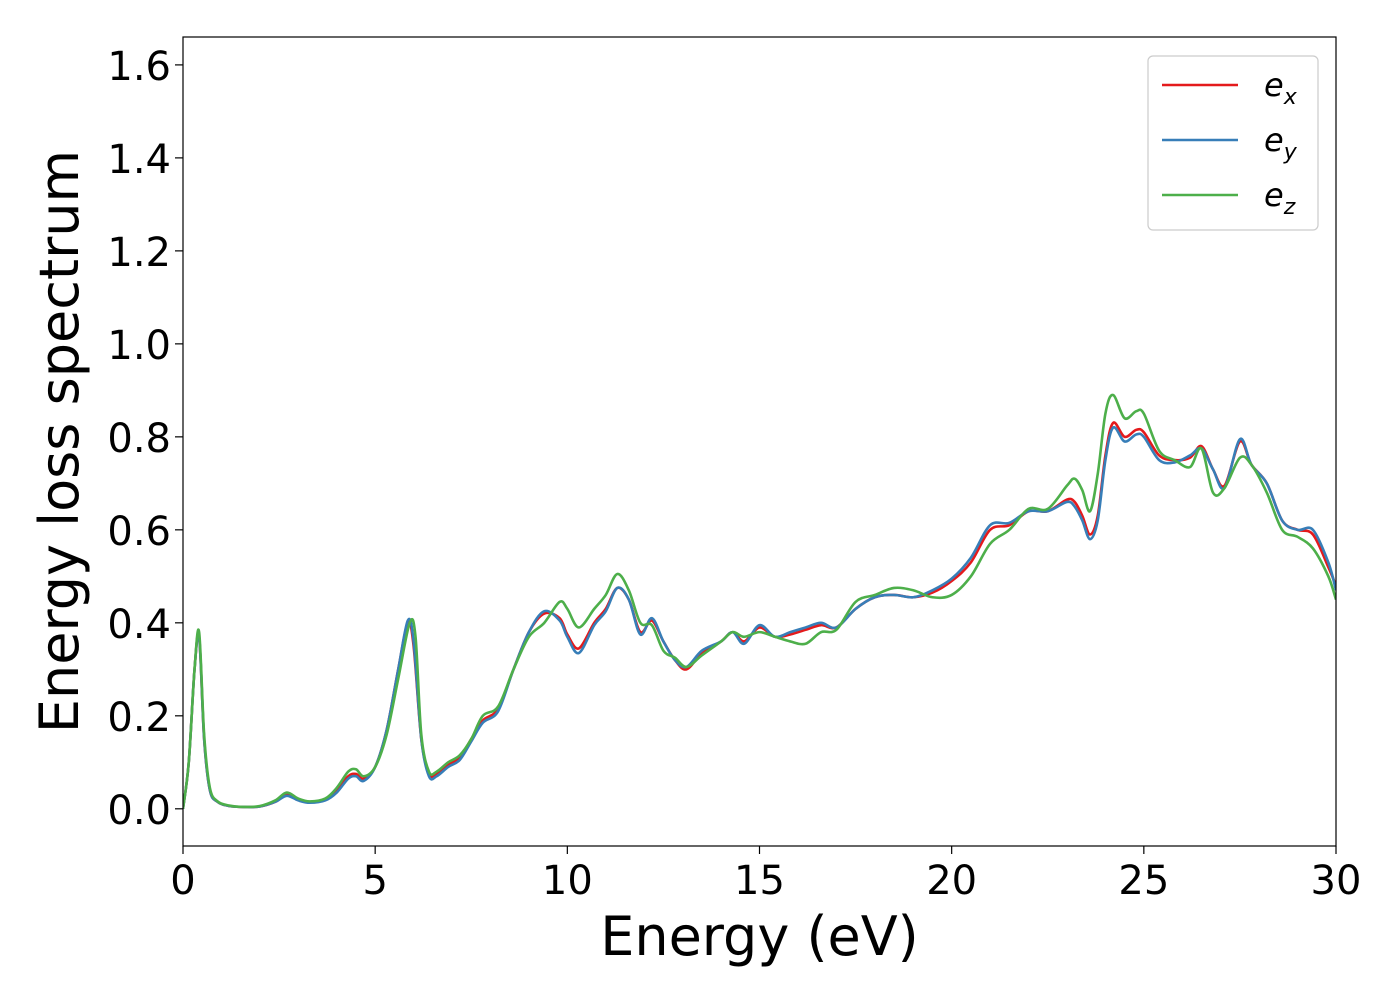  I want to click on y-tick-label: 1.2, so click(139, 253).